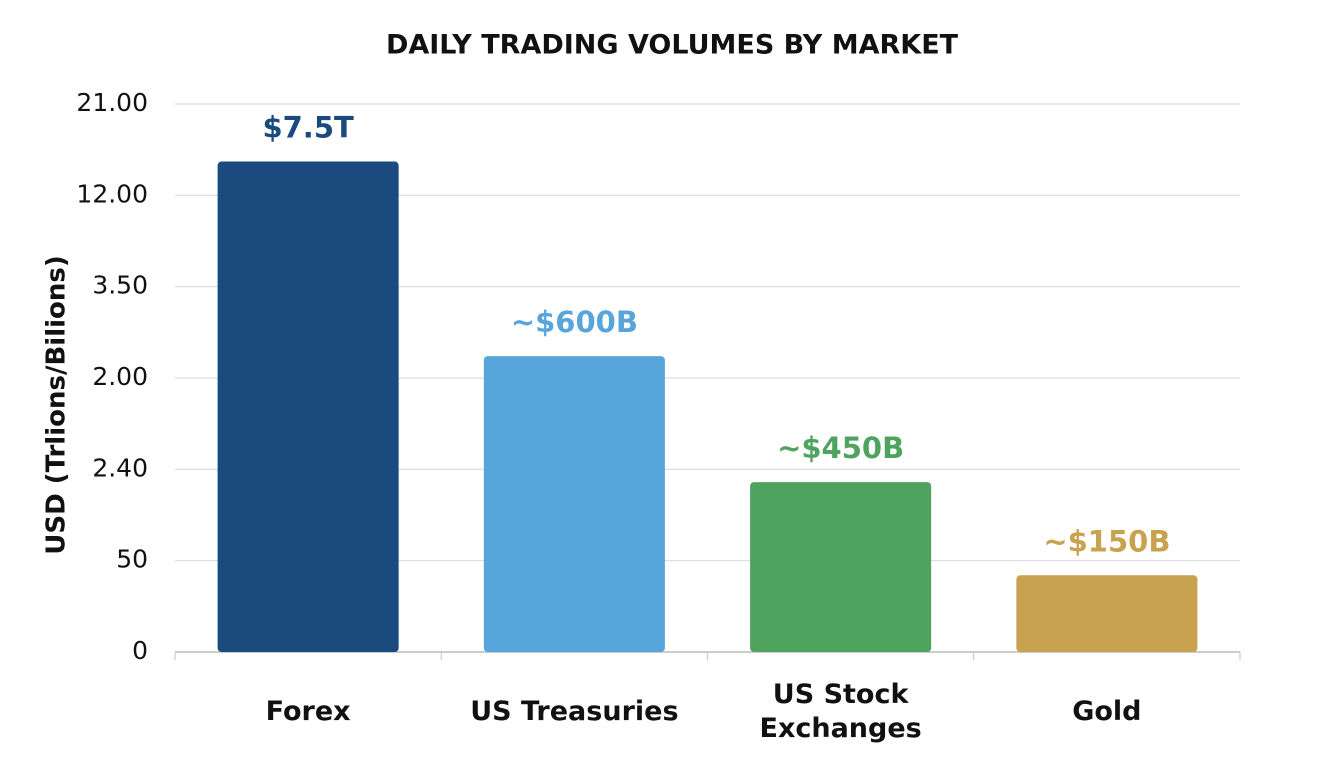 This screenshot has width=1344, height=768. What do you see at coordinates (672, 45) in the screenshot?
I see `chart-title: DAILY TRADING VOLUMES BY MARKET` at bounding box center [672, 45].